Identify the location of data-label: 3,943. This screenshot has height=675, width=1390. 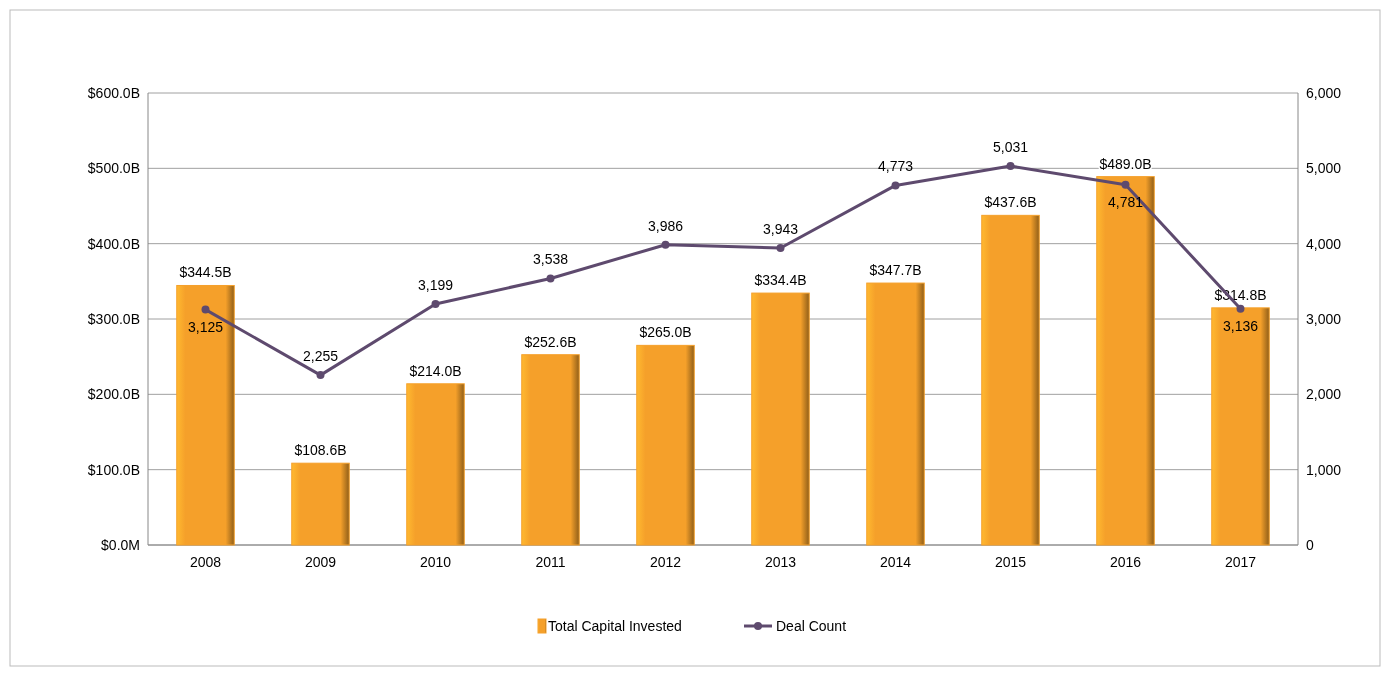
(780, 228).